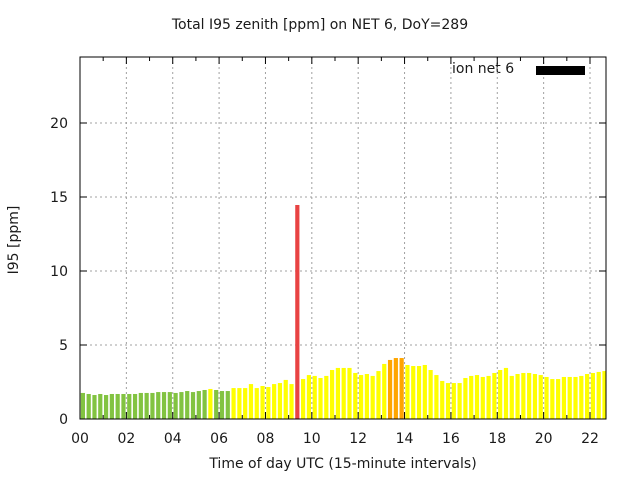 The image size is (640, 480). I want to click on legend-label: ion net 6, so click(483, 69).